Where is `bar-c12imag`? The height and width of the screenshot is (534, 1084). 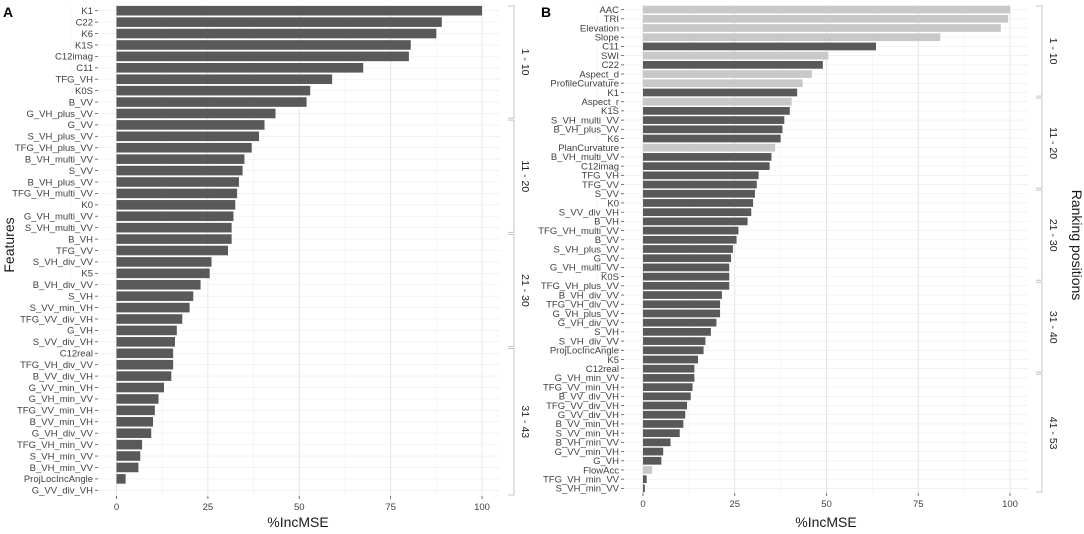 bar-c12imag is located at coordinates (706, 166).